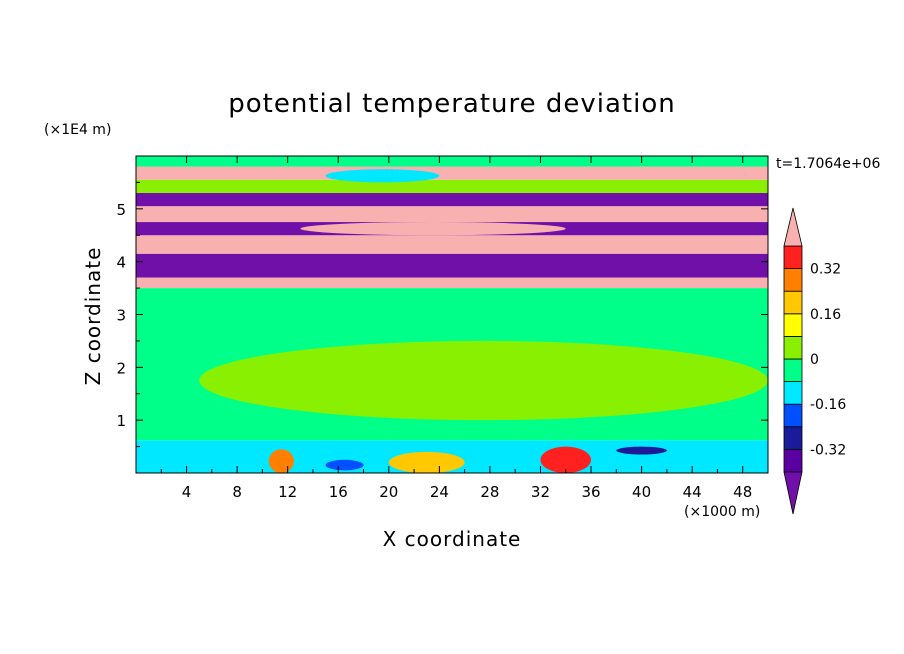  What do you see at coordinates (187, 492) in the screenshot?
I see `x-tick-label: 4` at bounding box center [187, 492].